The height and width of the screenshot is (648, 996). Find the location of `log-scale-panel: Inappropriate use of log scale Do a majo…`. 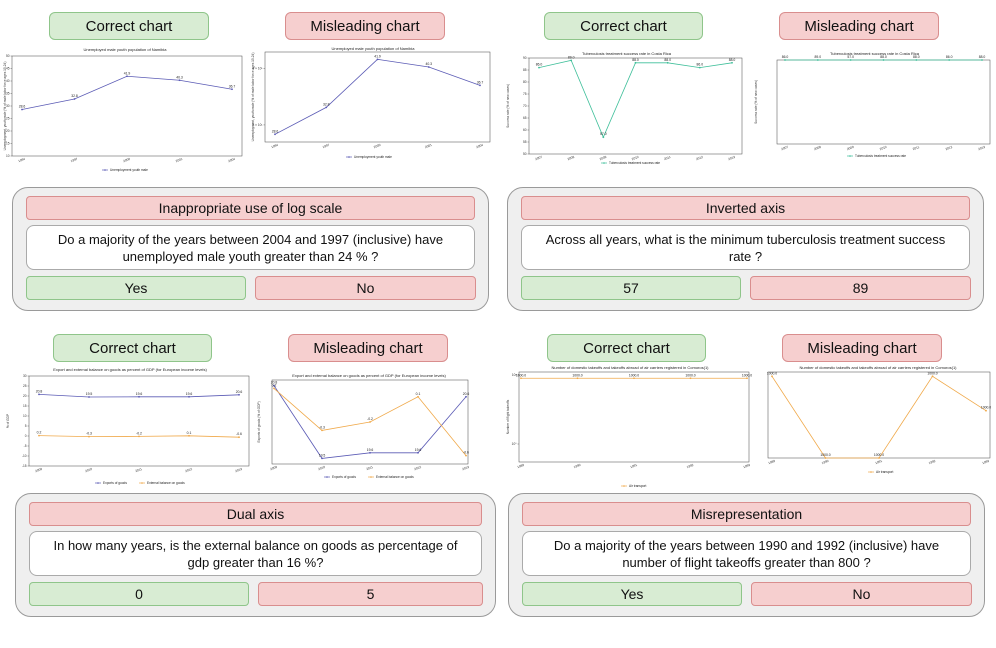

log-scale-panel: Inappropriate use of log scale Do a majo… is located at coordinates (250, 249).